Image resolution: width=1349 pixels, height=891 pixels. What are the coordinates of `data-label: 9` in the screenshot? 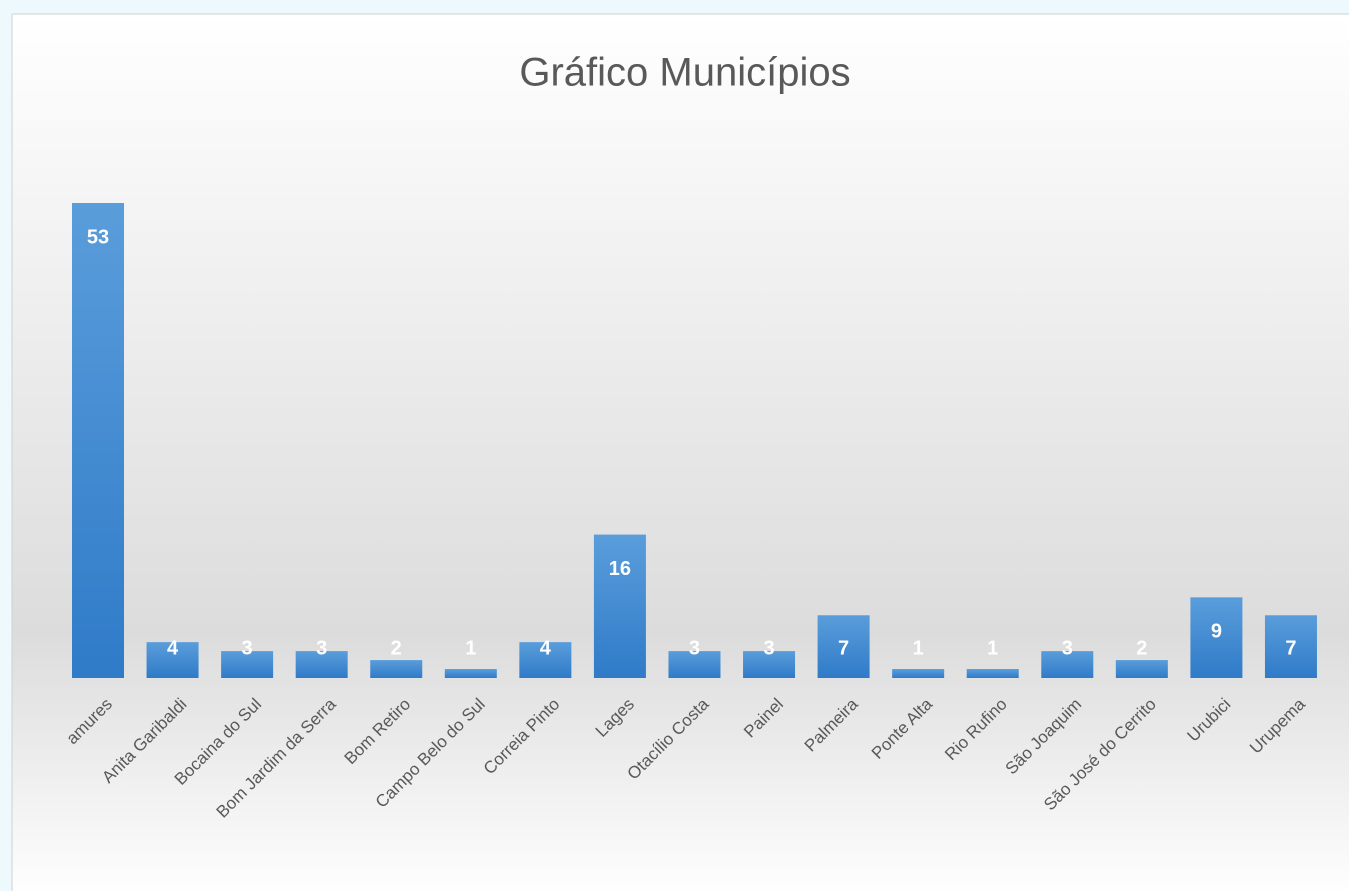 It's located at (1216, 632).